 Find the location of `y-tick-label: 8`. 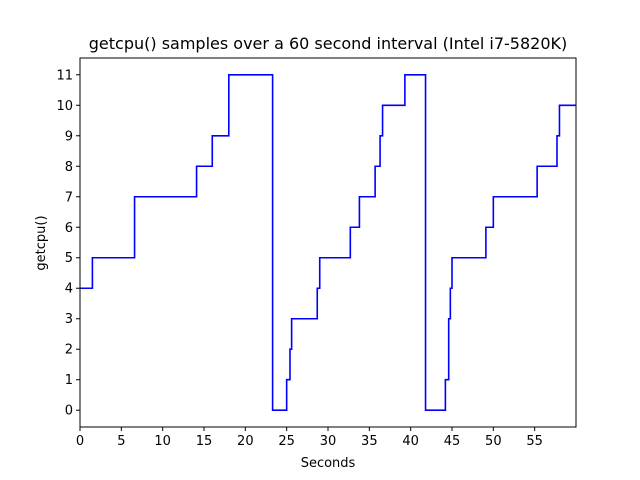

y-tick-label: 8 is located at coordinates (69, 167).